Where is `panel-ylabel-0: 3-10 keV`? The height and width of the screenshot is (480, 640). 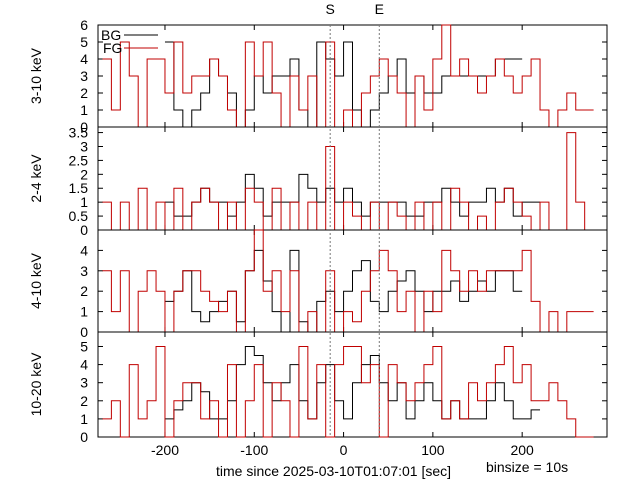 panel-ylabel-0: 3-10 keV is located at coordinates (36, 75).